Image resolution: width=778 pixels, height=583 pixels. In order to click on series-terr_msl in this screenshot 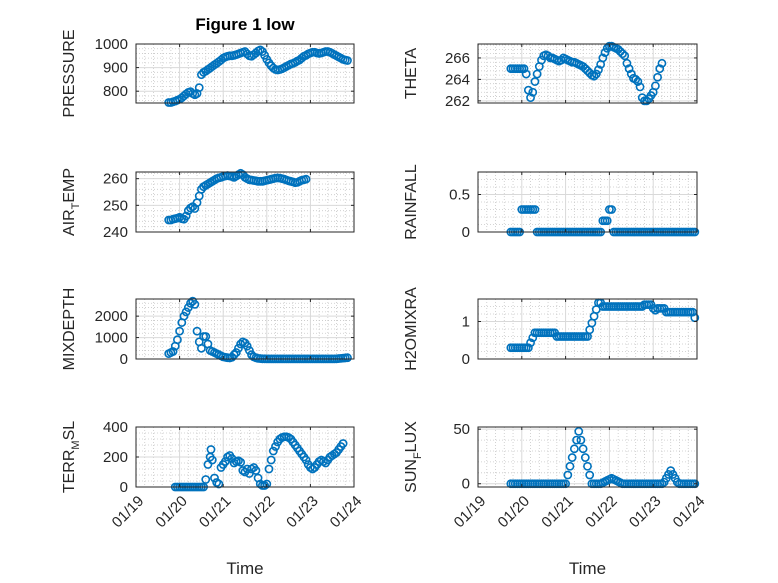, I will do `click(259, 462)`.